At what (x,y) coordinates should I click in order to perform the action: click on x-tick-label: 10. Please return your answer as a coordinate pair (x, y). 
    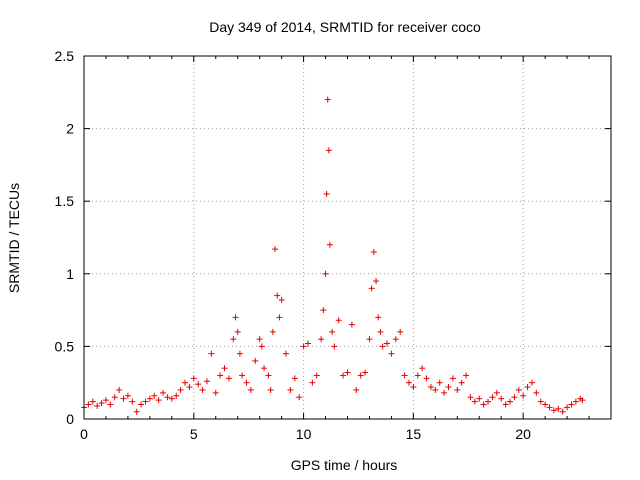
    Looking at the image, I should click on (304, 434).